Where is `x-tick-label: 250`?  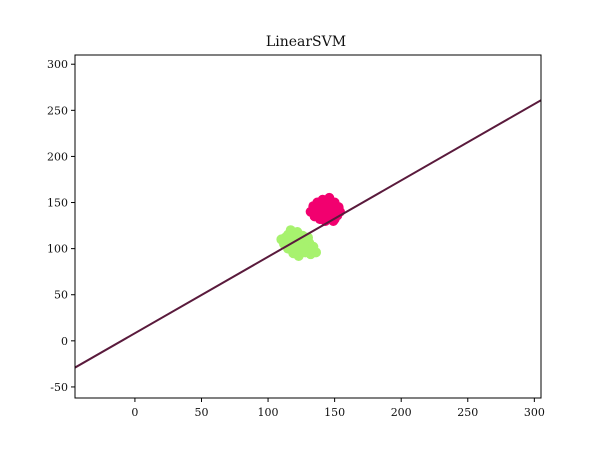
x-tick-label: 250 is located at coordinates (467, 412).